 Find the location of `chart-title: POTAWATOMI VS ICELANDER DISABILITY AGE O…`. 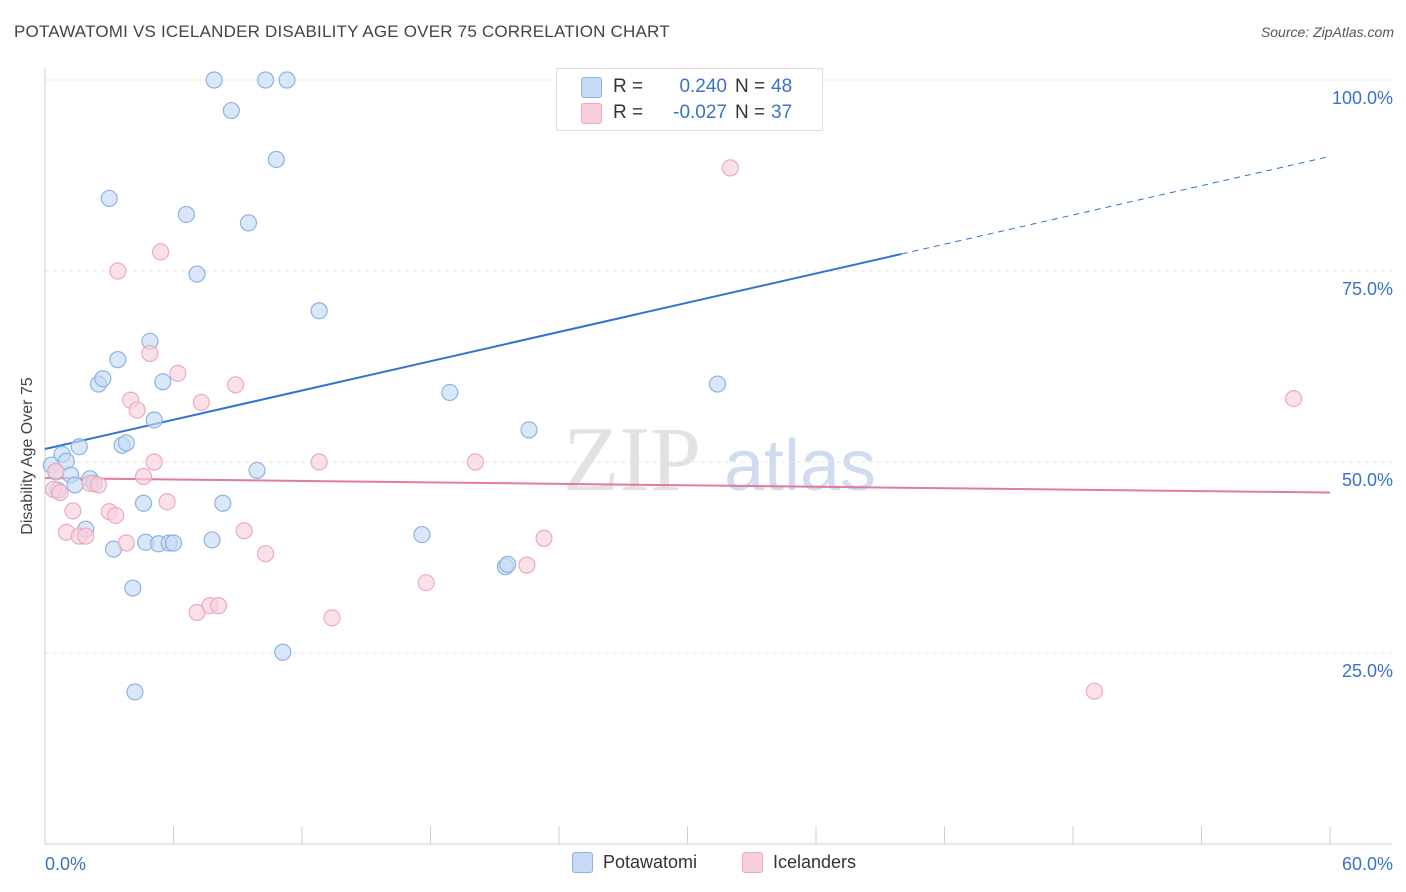

chart-title: POTAWATOMI VS ICELANDER DISABILITY AGE O… is located at coordinates (342, 31).